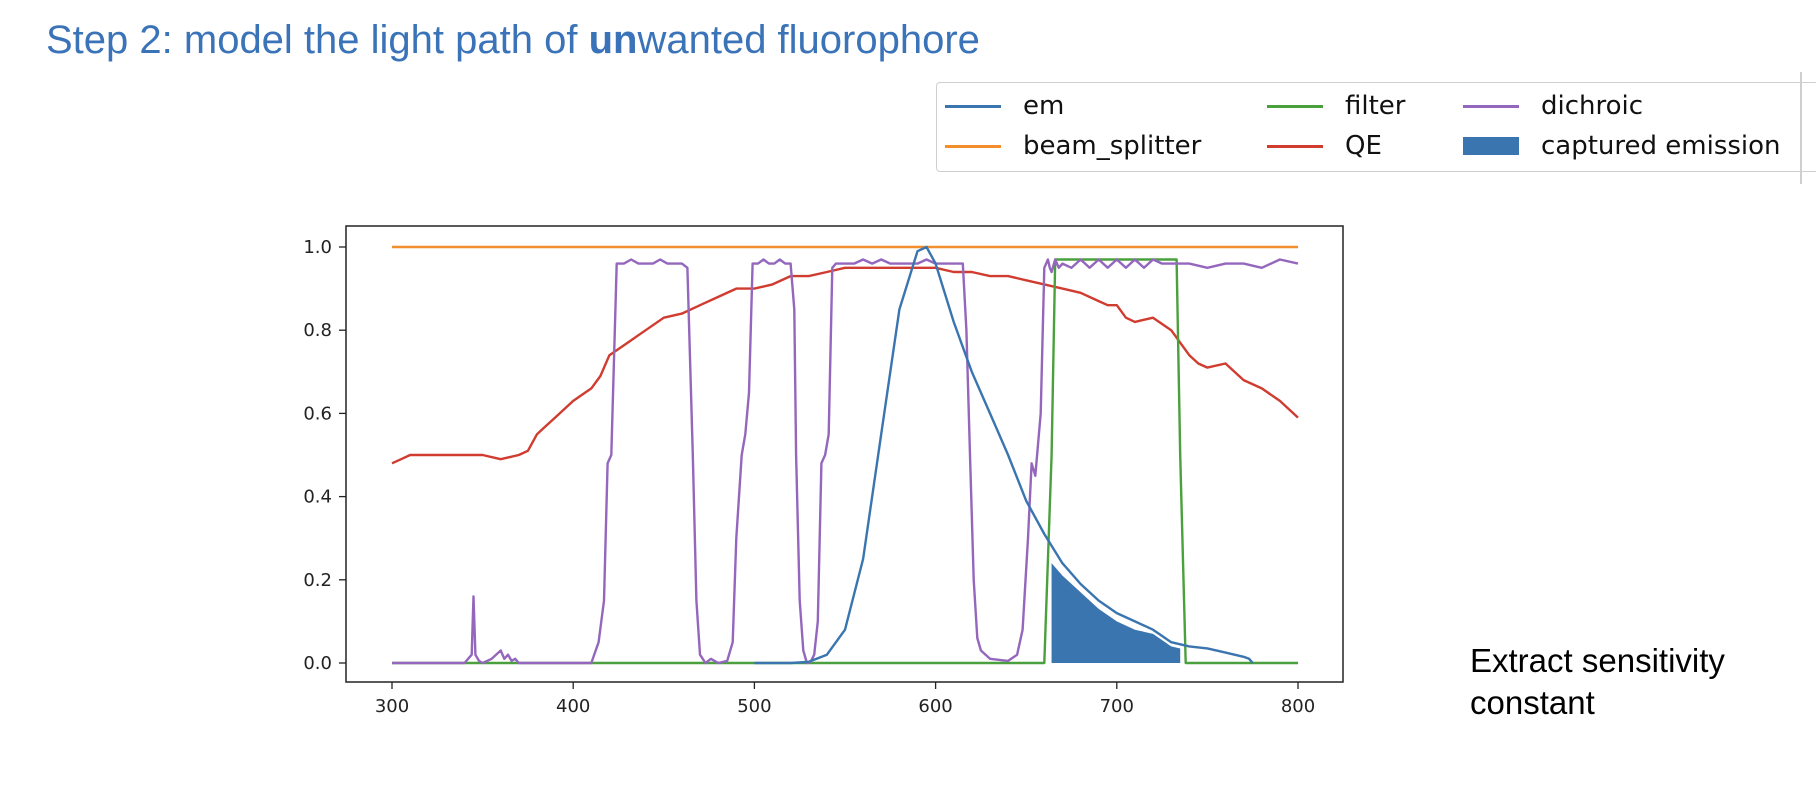 The height and width of the screenshot is (808, 1816). What do you see at coordinates (935, 706) in the screenshot?
I see `x-tick-label-600: 600` at bounding box center [935, 706].